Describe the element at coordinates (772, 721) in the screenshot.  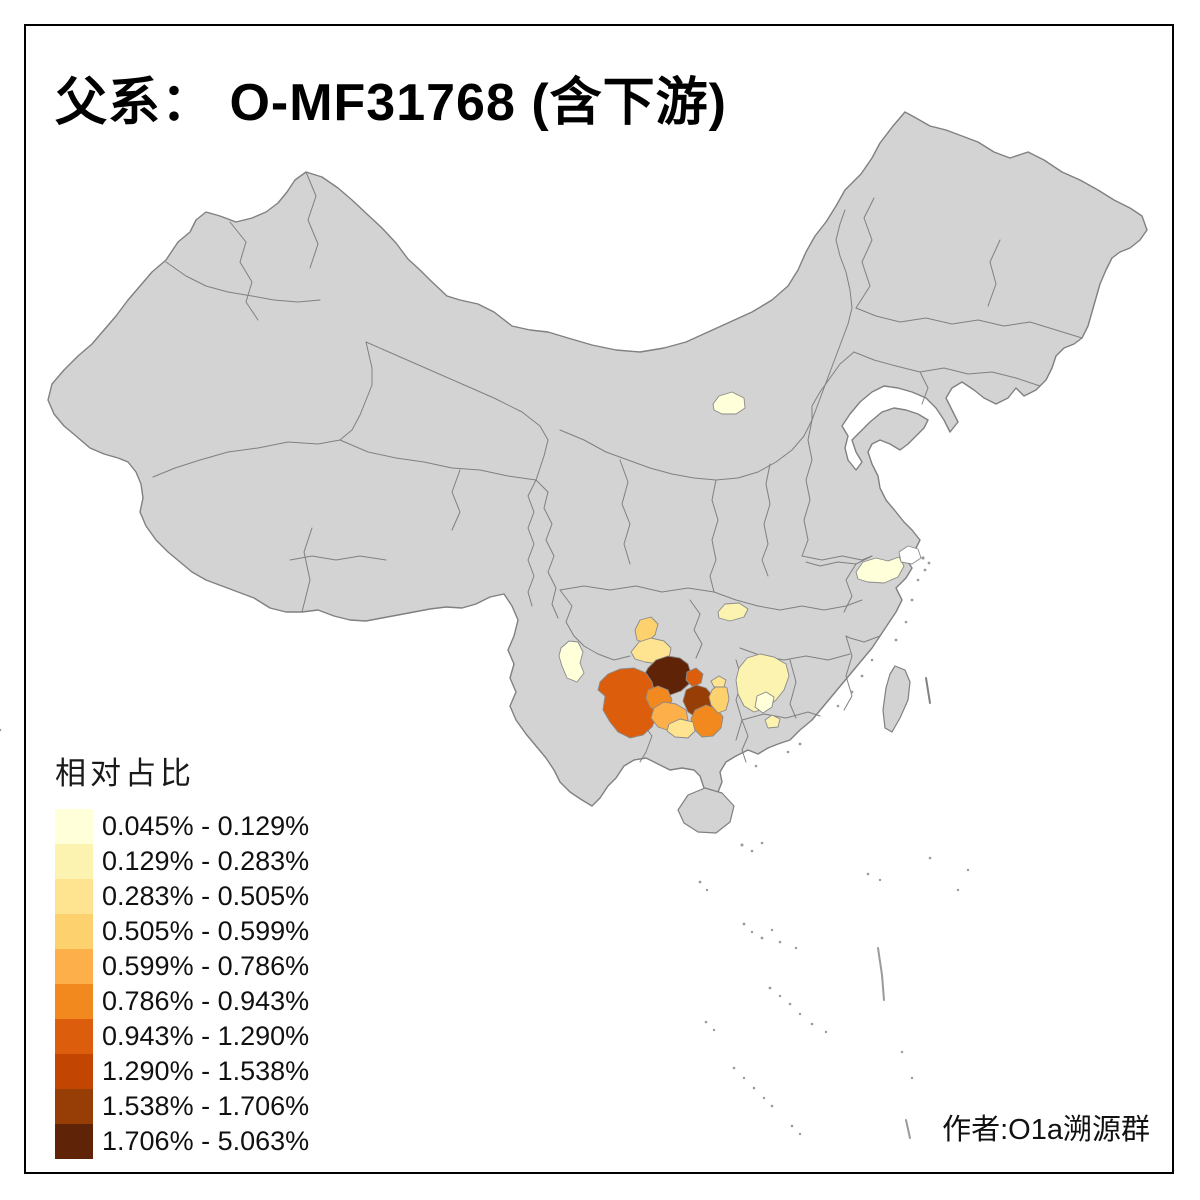
I see `region-north-guangdong-spot` at that location.